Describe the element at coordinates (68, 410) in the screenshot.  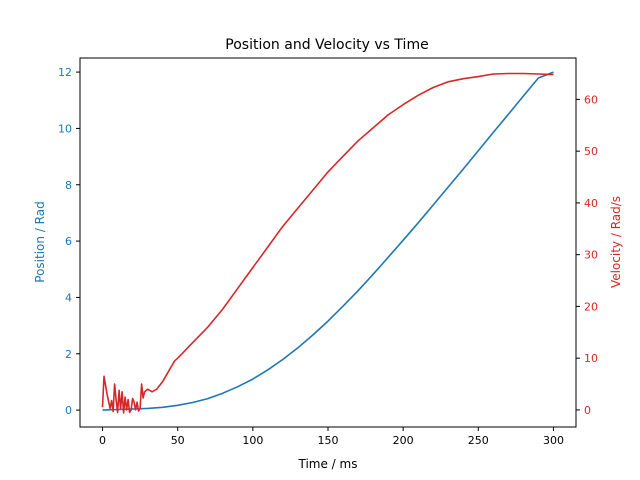
I see `y-left-tick-label: 0` at that location.